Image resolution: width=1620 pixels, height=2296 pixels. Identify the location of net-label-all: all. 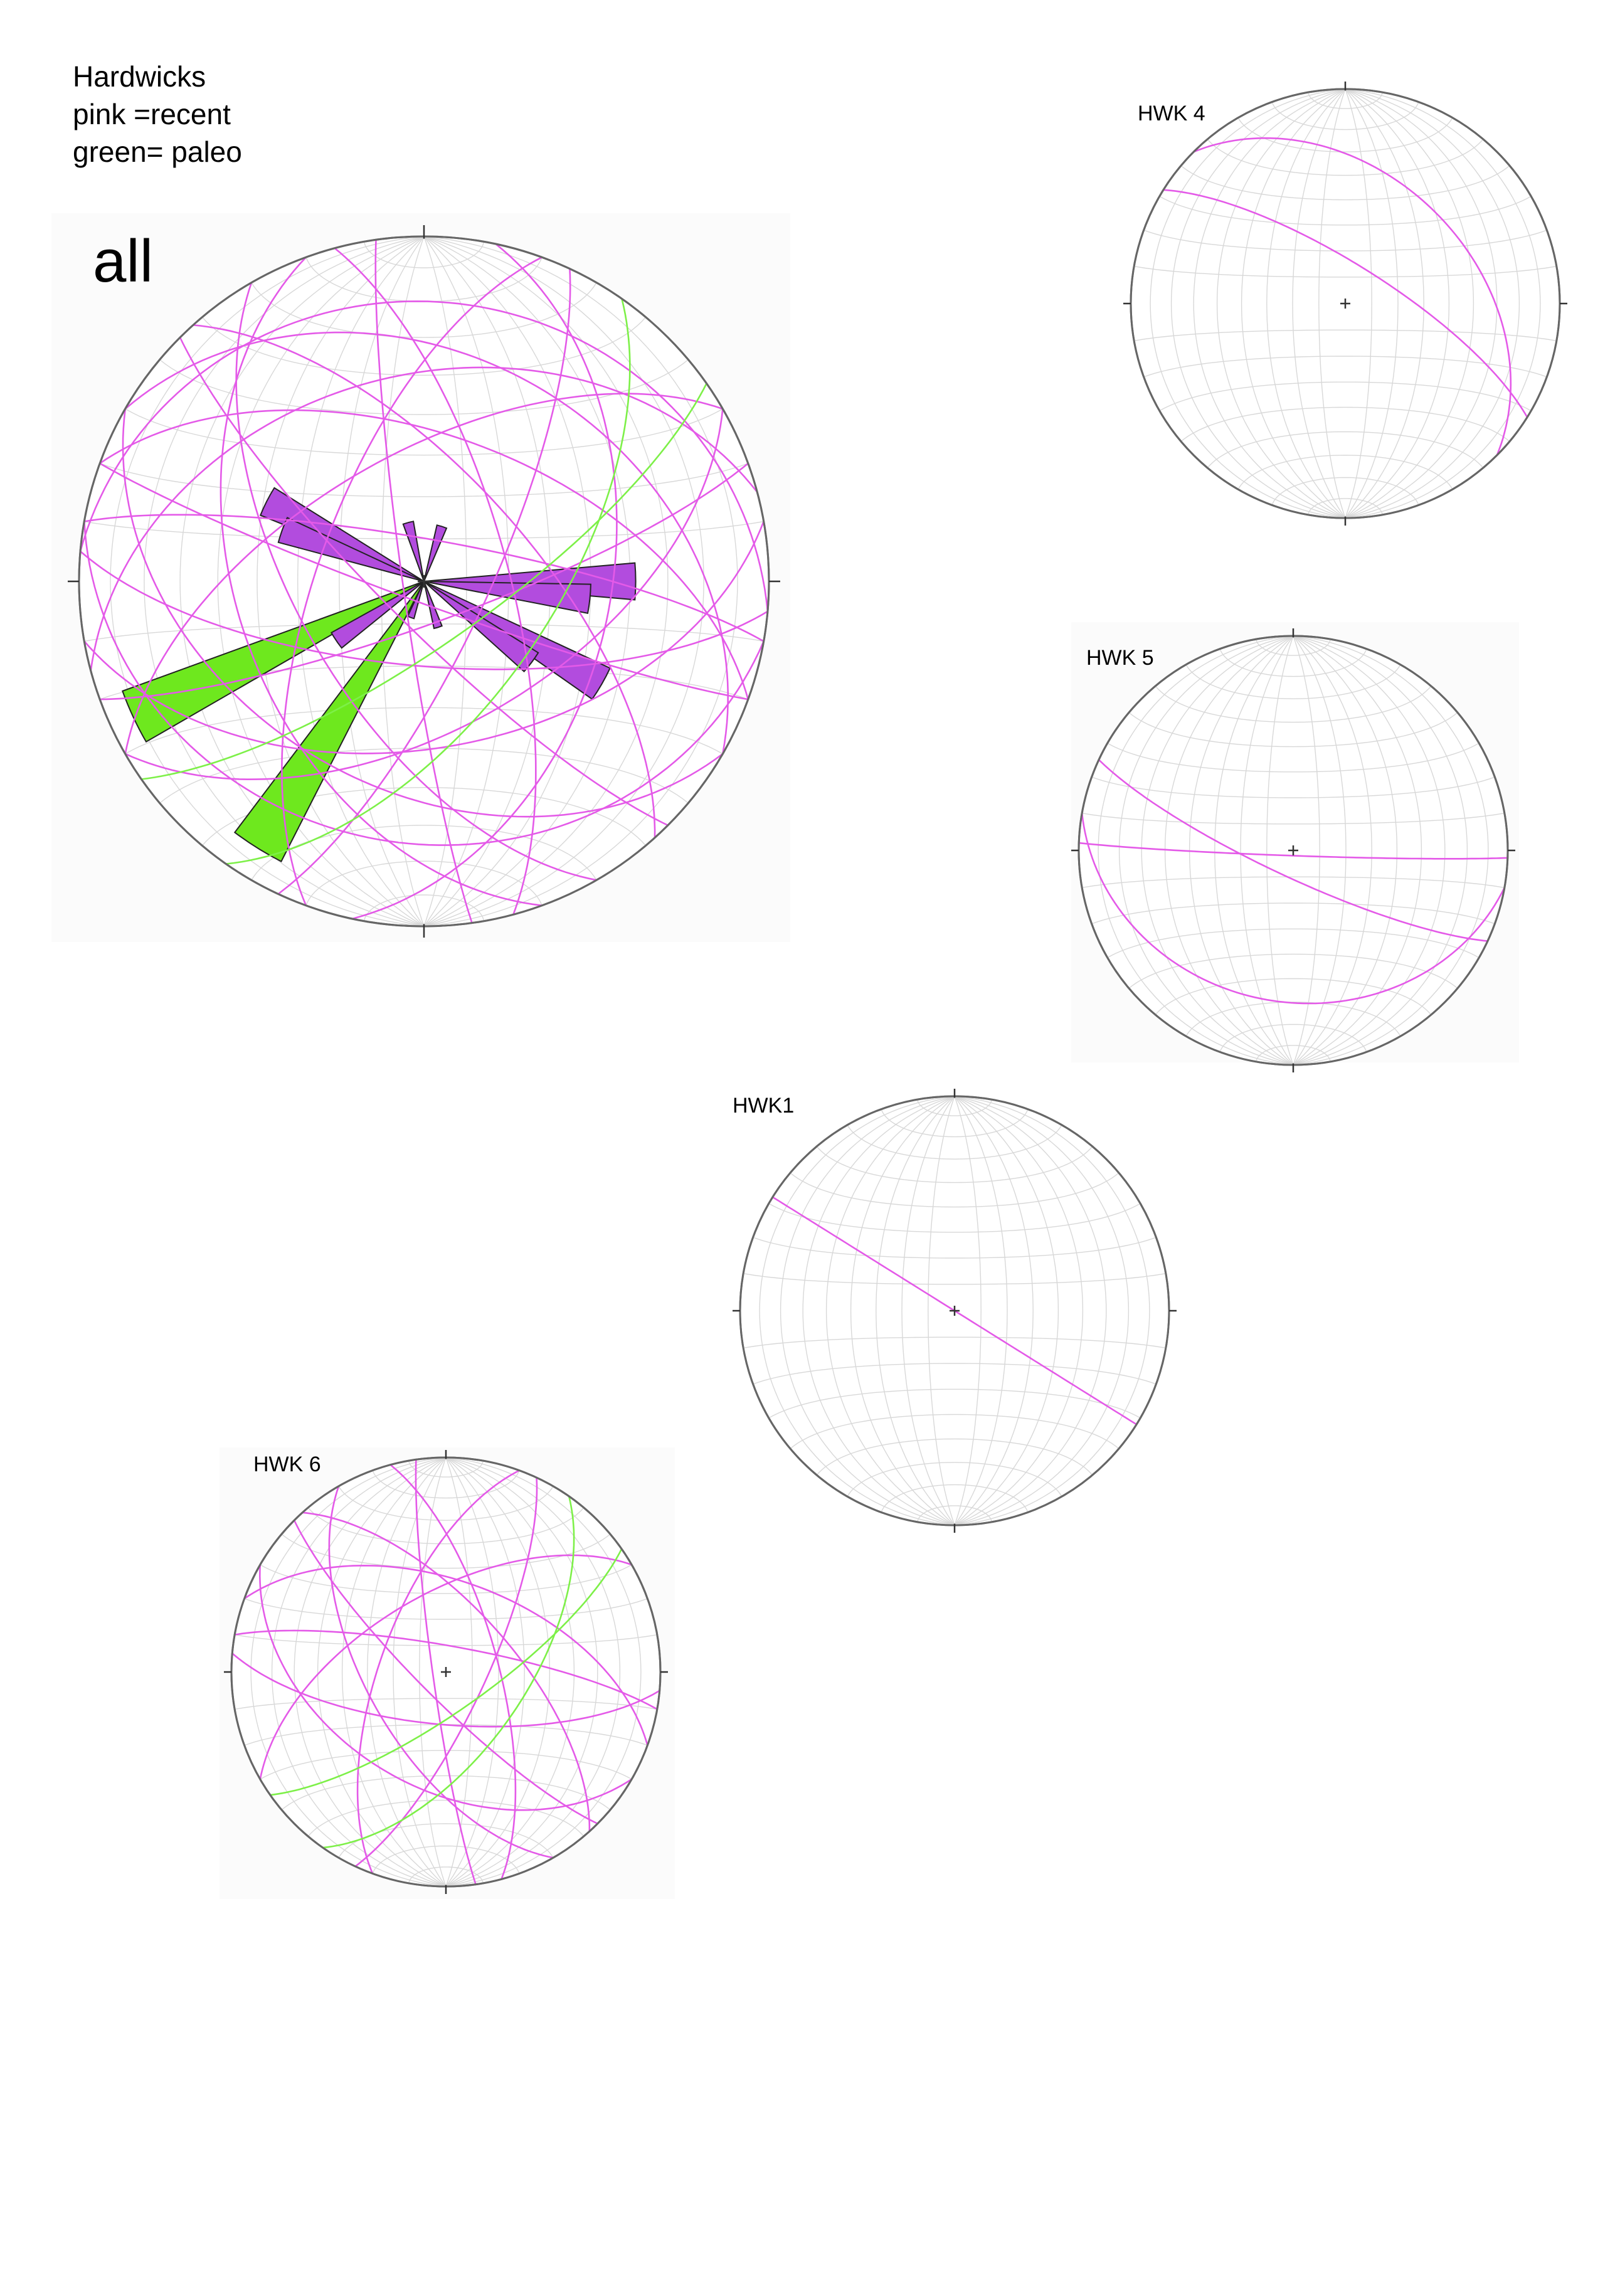
(123, 261).